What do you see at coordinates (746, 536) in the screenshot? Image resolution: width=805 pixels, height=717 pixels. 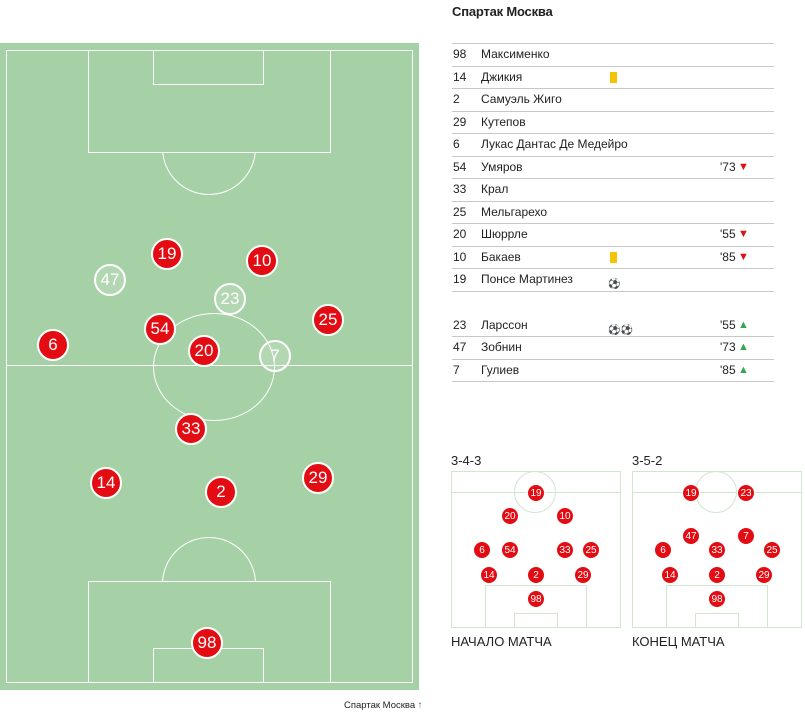 I see `formation-player-marker: 7` at bounding box center [746, 536].